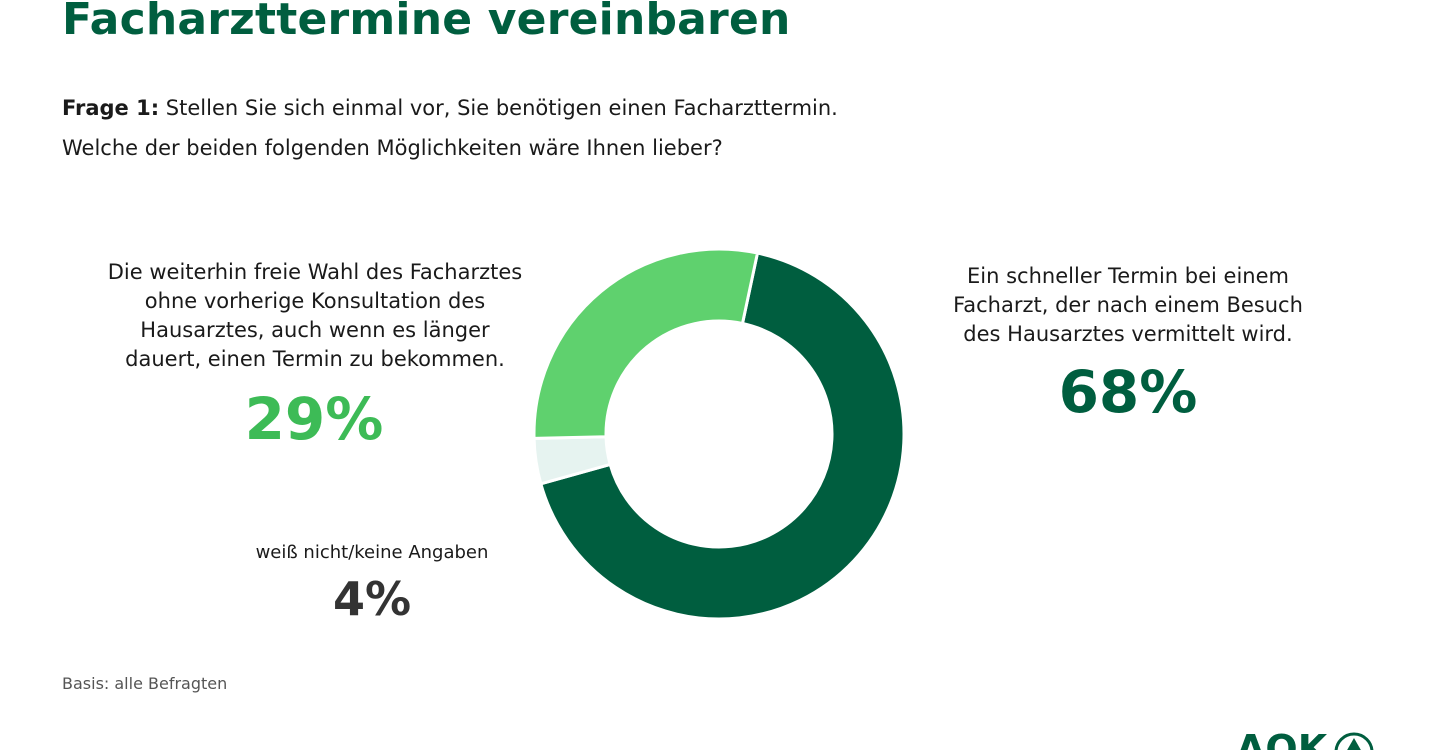 The width and height of the screenshot is (1440, 750). Describe the element at coordinates (1128, 392) in the screenshot. I see `data-label-68: 68%` at that location.